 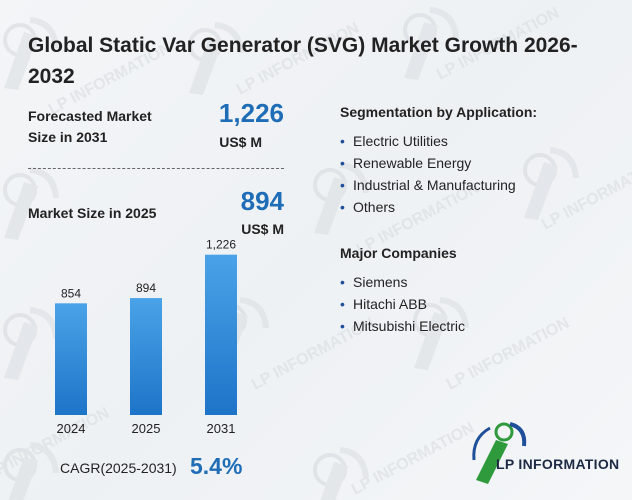 I want to click on bar-value-label: 1,226, so click(x=221, y=245).